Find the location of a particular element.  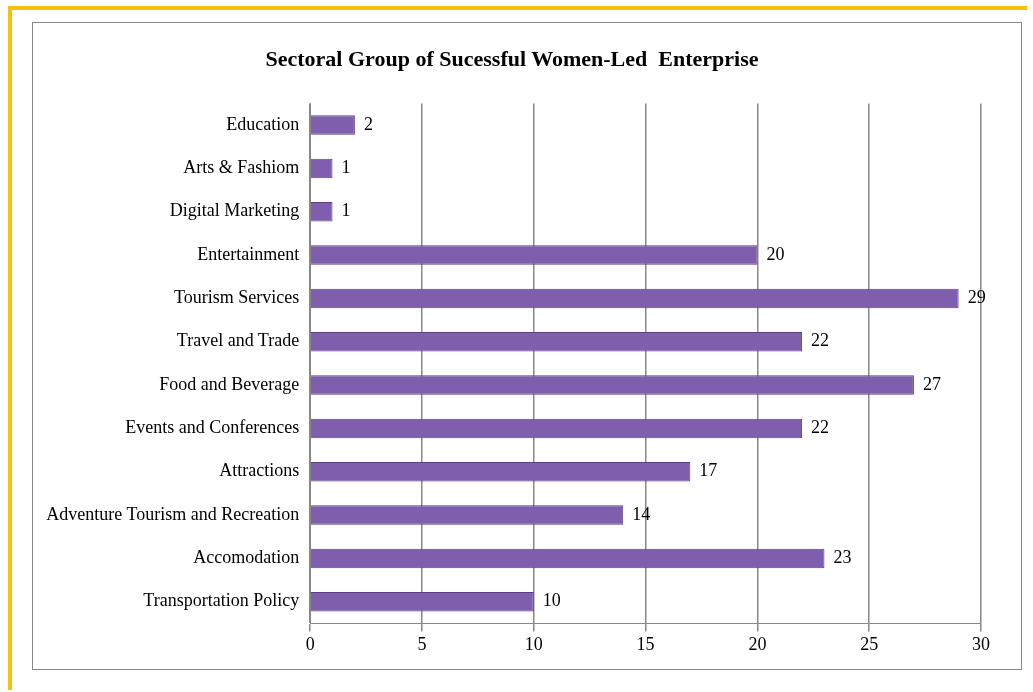

data-label: 17 is located at coordinates (708, 470).